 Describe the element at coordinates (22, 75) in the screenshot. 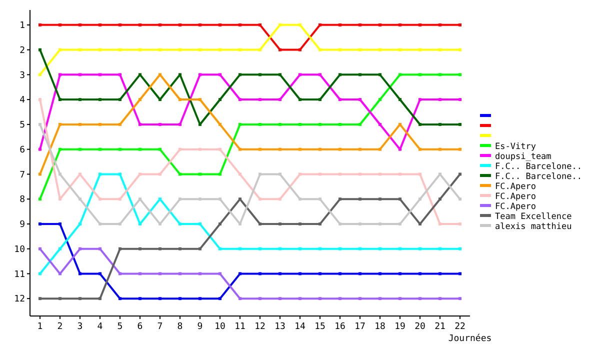

I see `y-tick-label: 3` at that location.